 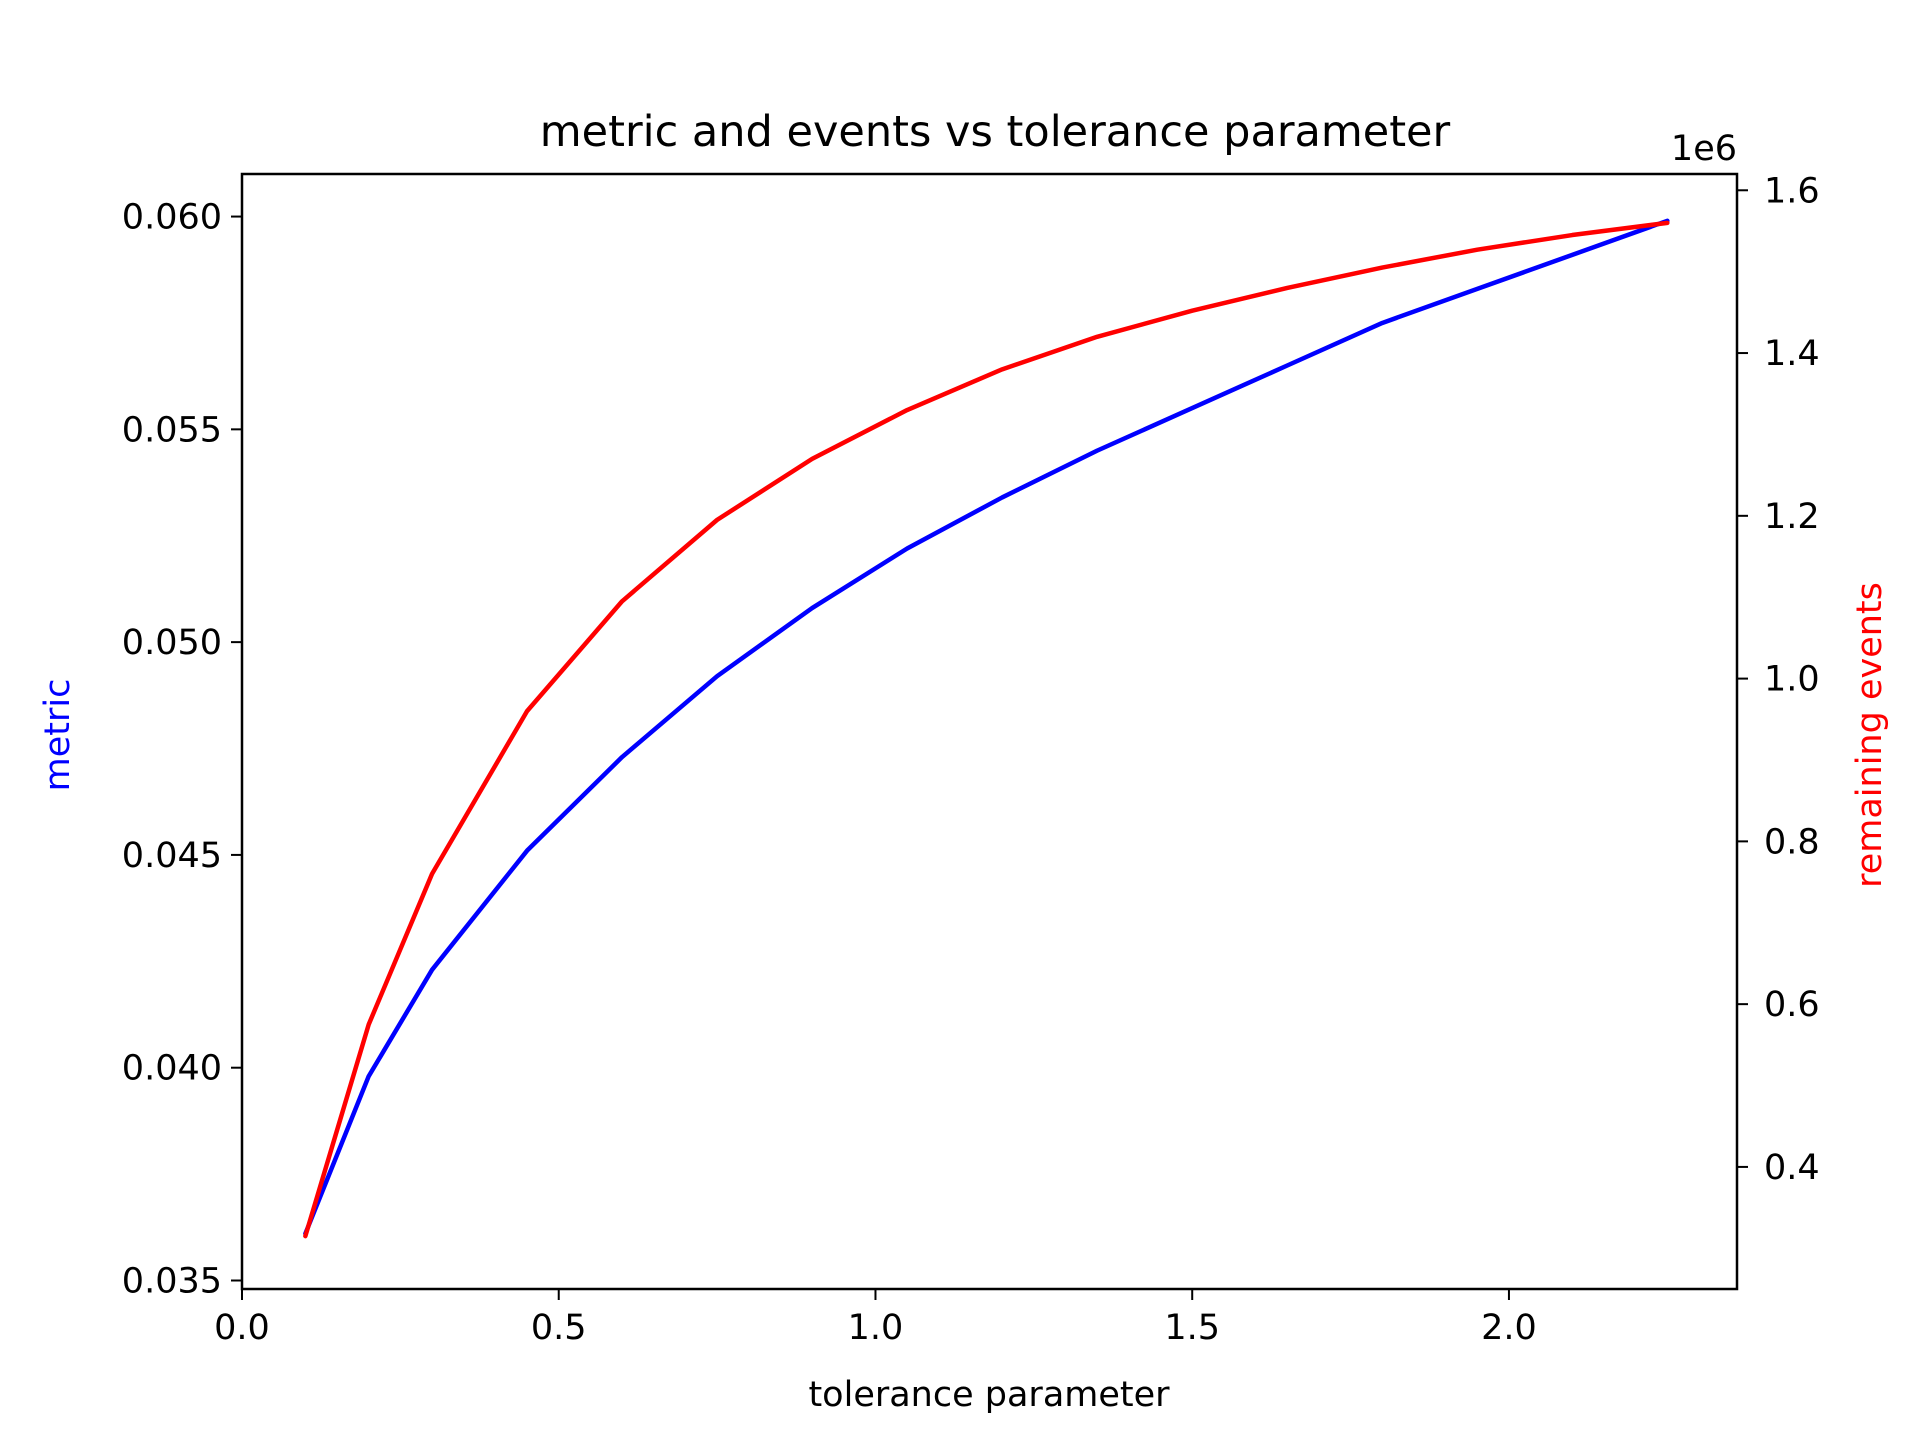 What do you see at coordinates (1792, 1168) in the screenshot?
I see `right-axis-tick-label: 0.4` at bounding box center [1792, 1168].